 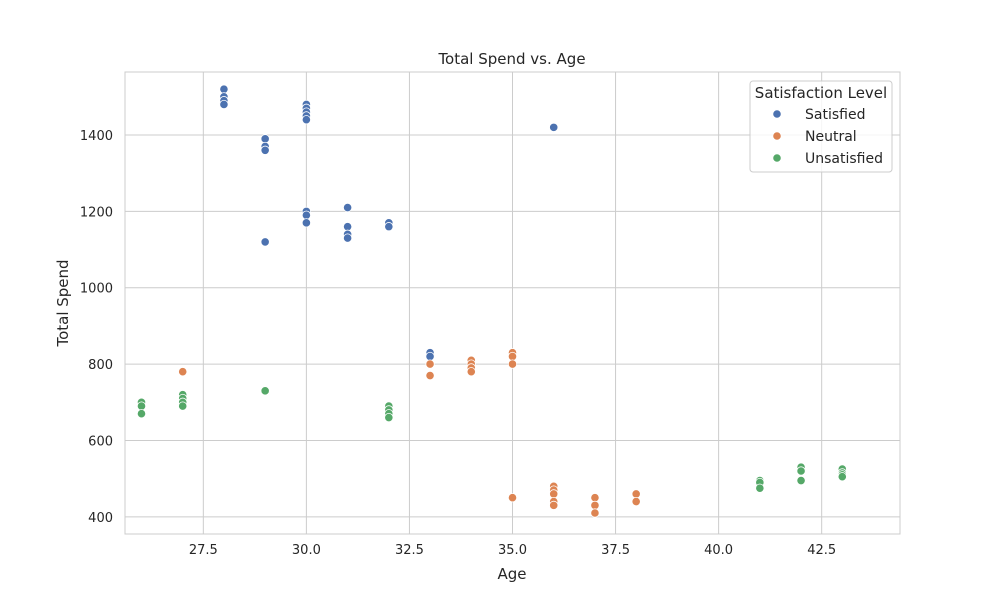 I want to click on x-tick-label: 35.0, so click(x=512, y=550).